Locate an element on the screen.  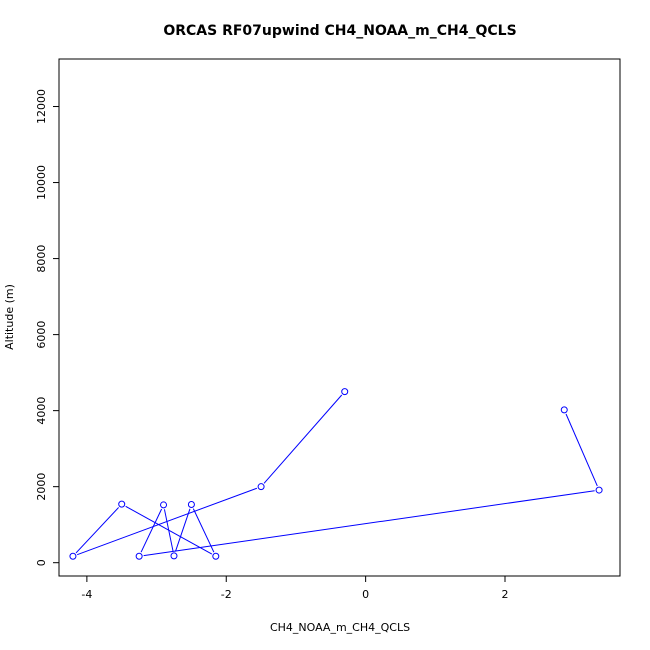
y-tick-label: 6000 is located at coordinates (41, 335).